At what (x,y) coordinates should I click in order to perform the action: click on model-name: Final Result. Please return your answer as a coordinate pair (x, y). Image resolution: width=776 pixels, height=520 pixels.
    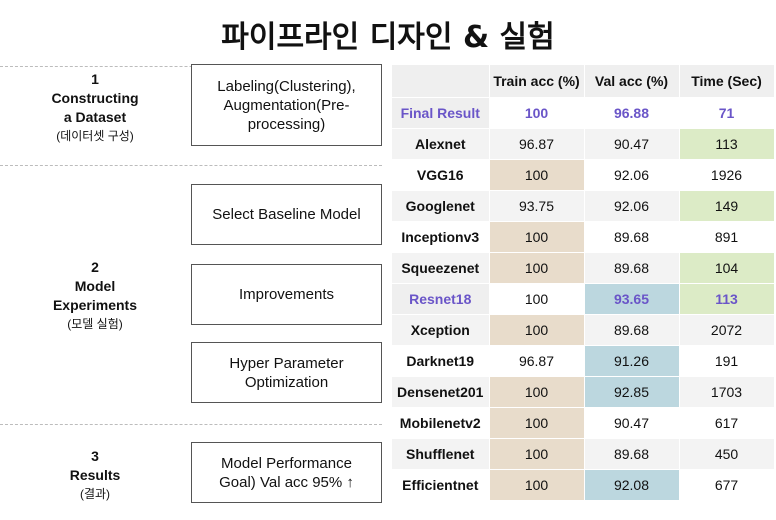
    Looking at the image, I should click on (441, 113).